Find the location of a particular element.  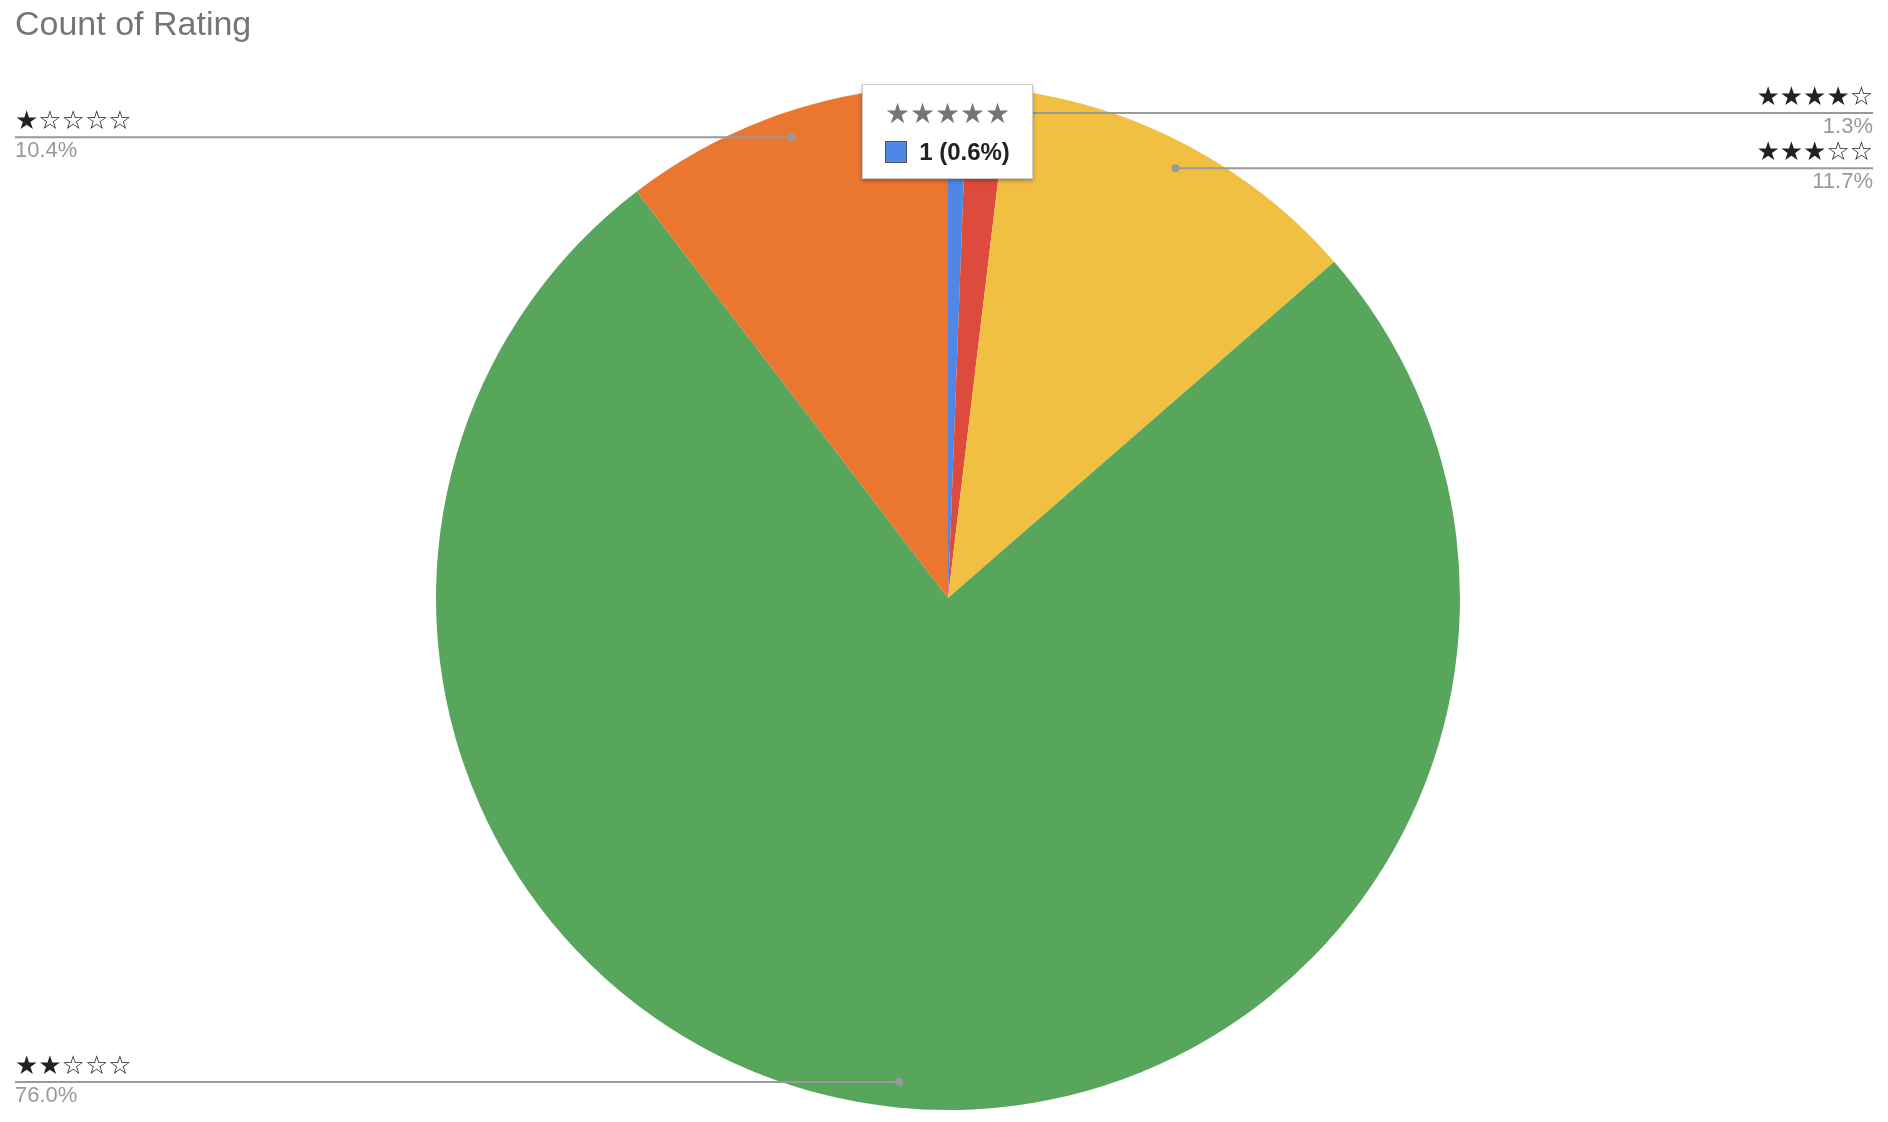

slice-label: ★★★★☆ is located at coordinates (1814, 95).